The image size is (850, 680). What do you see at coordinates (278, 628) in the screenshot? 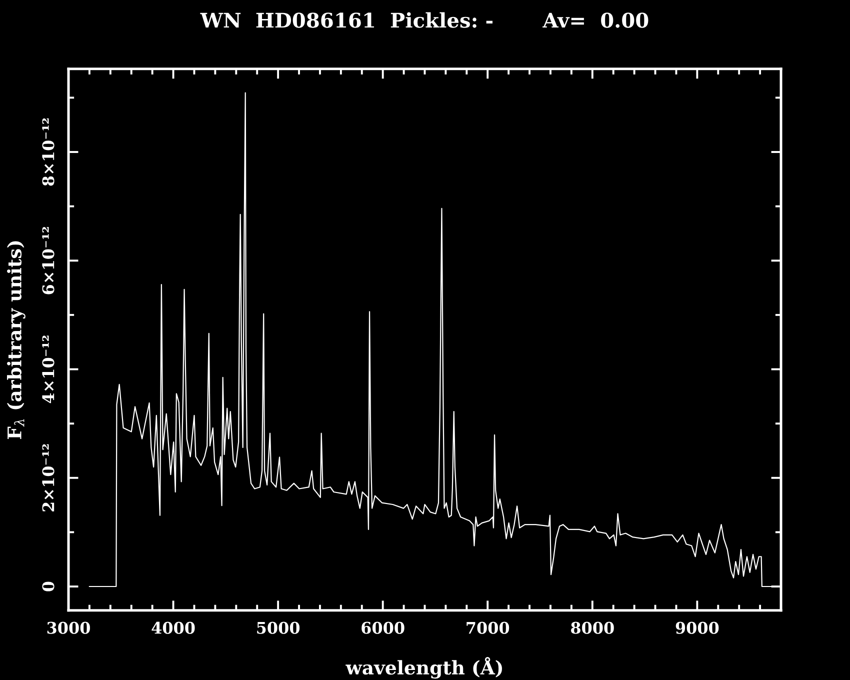
I see `x-tick-label: 5000` at bounding box center [278, 628].